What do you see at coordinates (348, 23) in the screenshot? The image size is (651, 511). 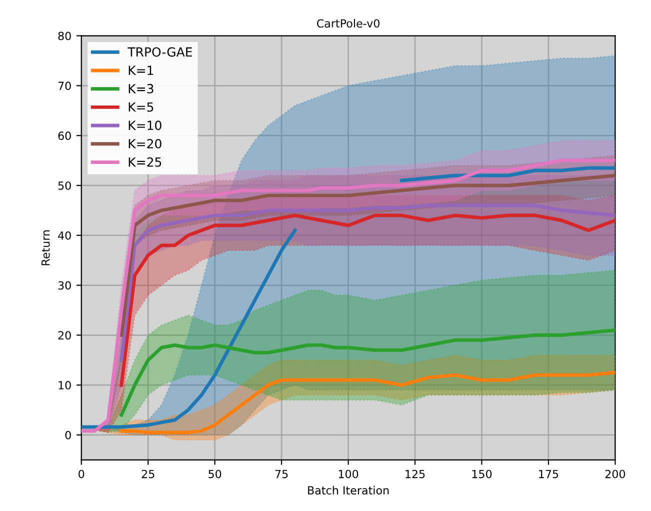 I see `chart-title: CartPole-v0` at bounding box center [348, 23].